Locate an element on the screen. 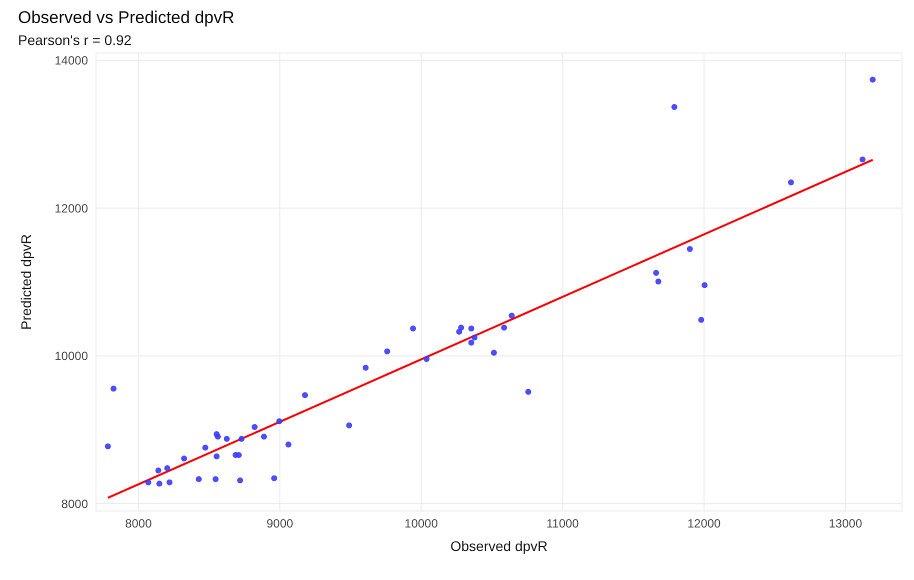 The image size is (914, 580). x-tick-label: 8000 is located at coordinates (138, 523).